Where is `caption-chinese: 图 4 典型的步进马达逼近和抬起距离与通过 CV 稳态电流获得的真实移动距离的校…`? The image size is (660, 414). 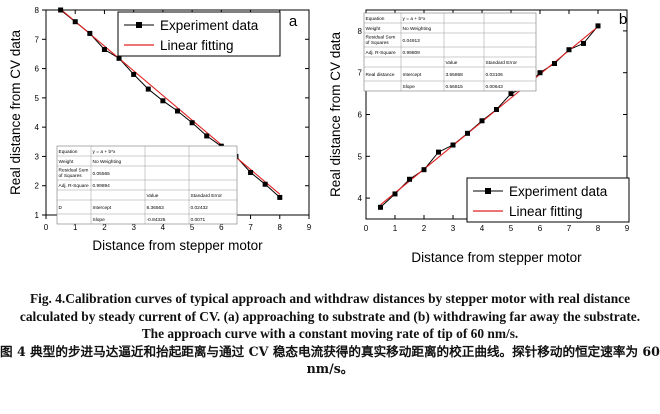 caption-chinese: 图 4 典型的步进马达逼近和抬起距离与通过 CV 稳态电流获得的真实移动距离的校… is located at coordinates (330, 359).